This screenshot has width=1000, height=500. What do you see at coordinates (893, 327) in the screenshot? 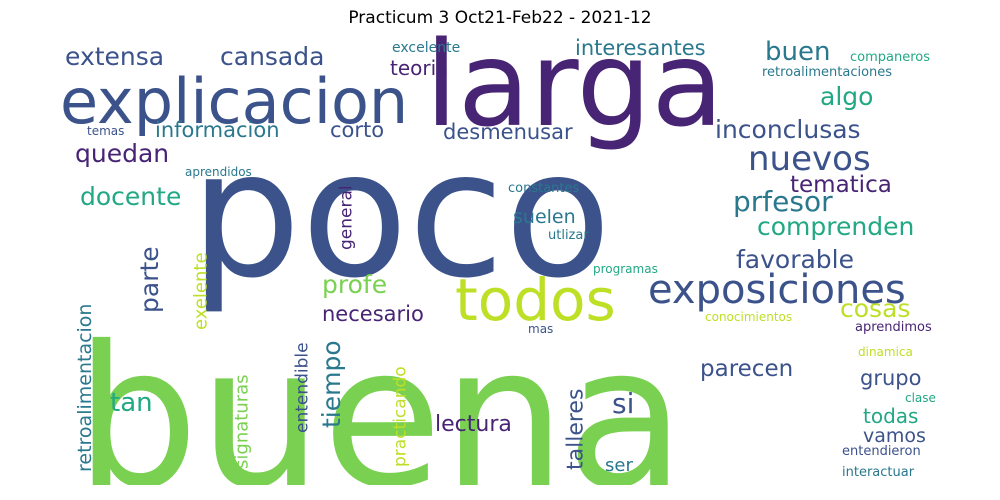
I see `word-aprendimos: aprendimos` at bounding box center [893, 327].